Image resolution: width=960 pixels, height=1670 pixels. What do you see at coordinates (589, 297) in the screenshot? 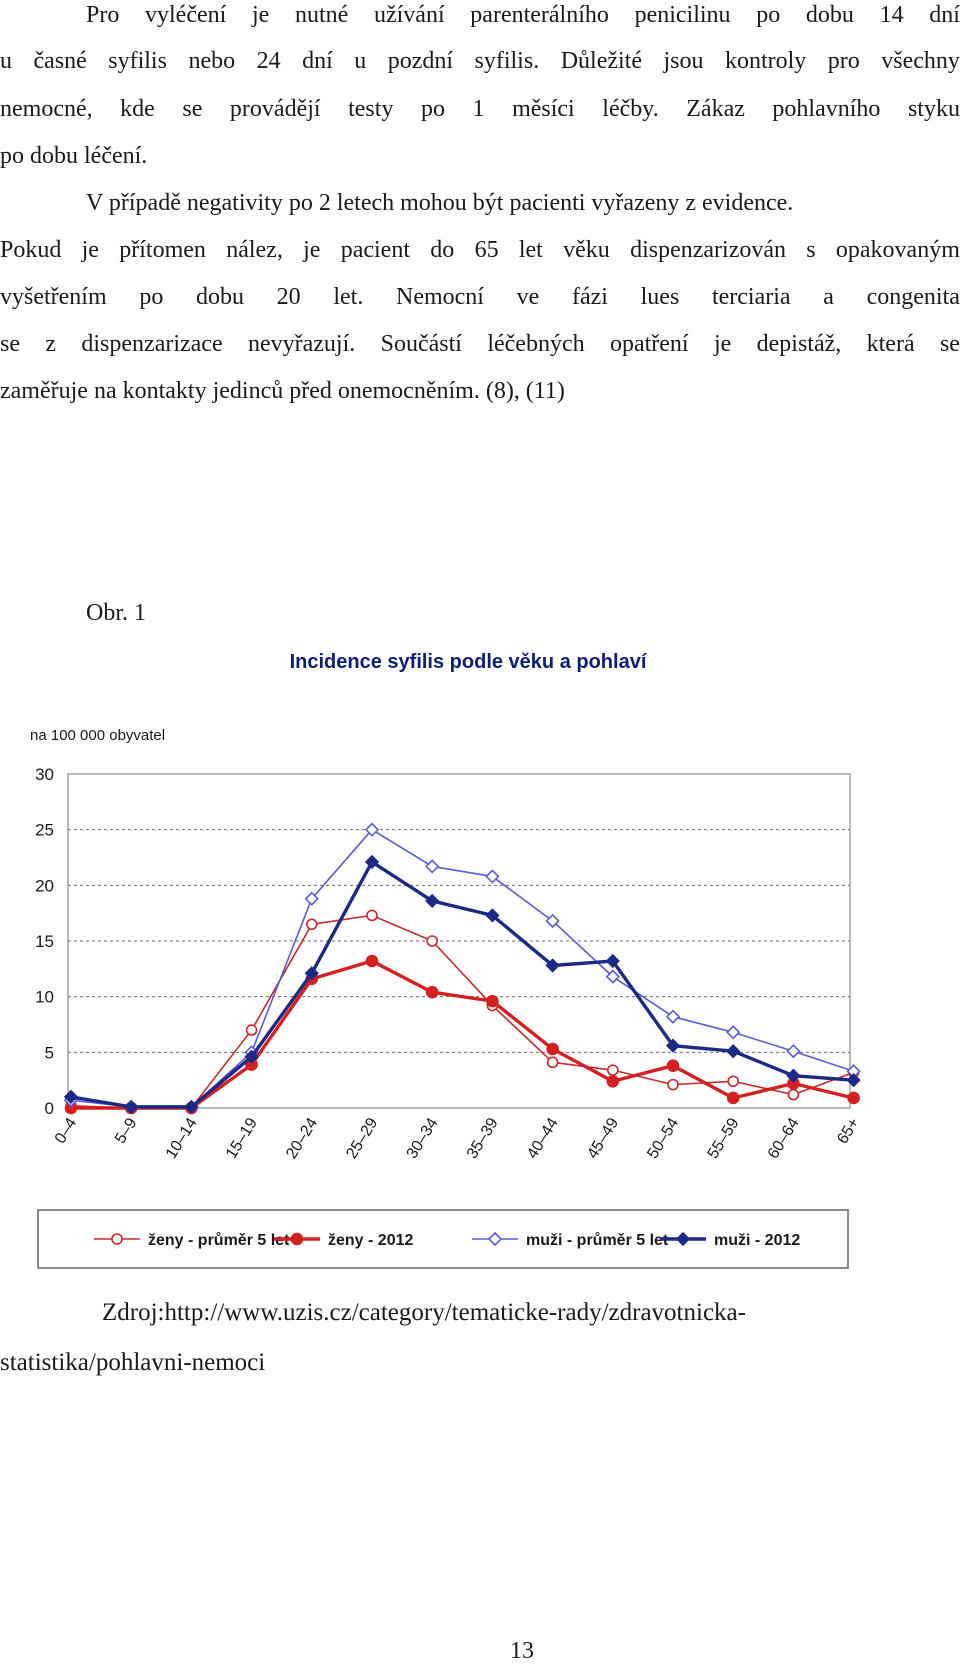
I see `word: fázi` at bounding box center [589, 297].